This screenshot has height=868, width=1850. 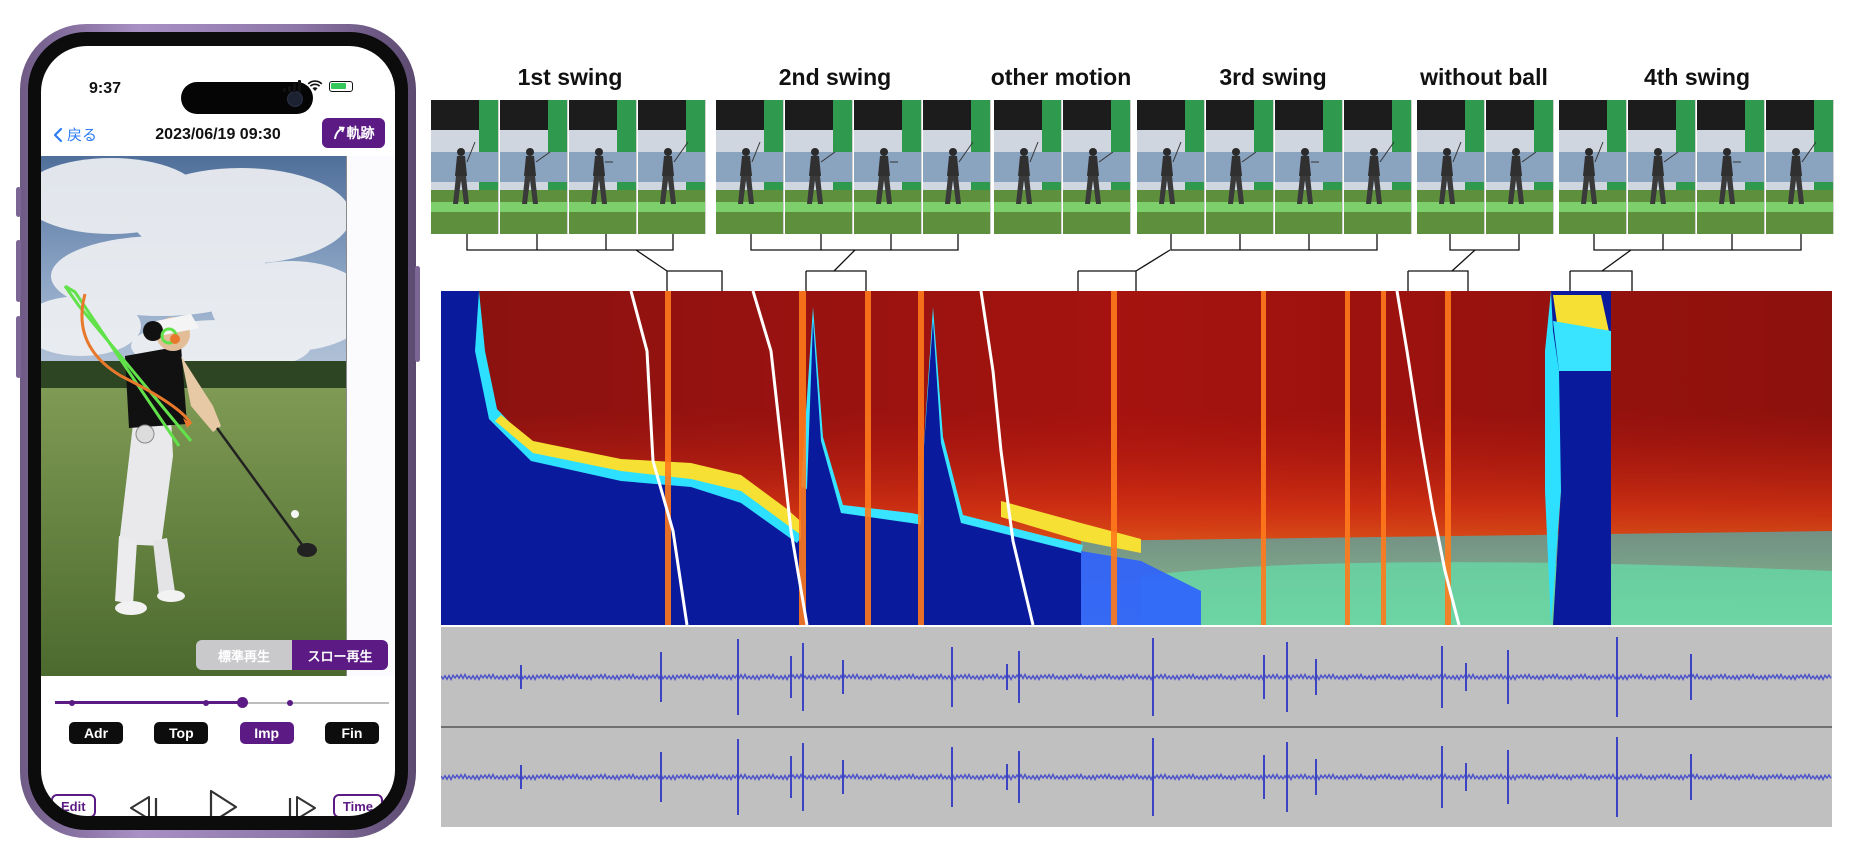 What do you see at coordinates (340, 655) in the screenshot?
I see `slow-speed-option: スロー再生` at bounding box center [340, 655].